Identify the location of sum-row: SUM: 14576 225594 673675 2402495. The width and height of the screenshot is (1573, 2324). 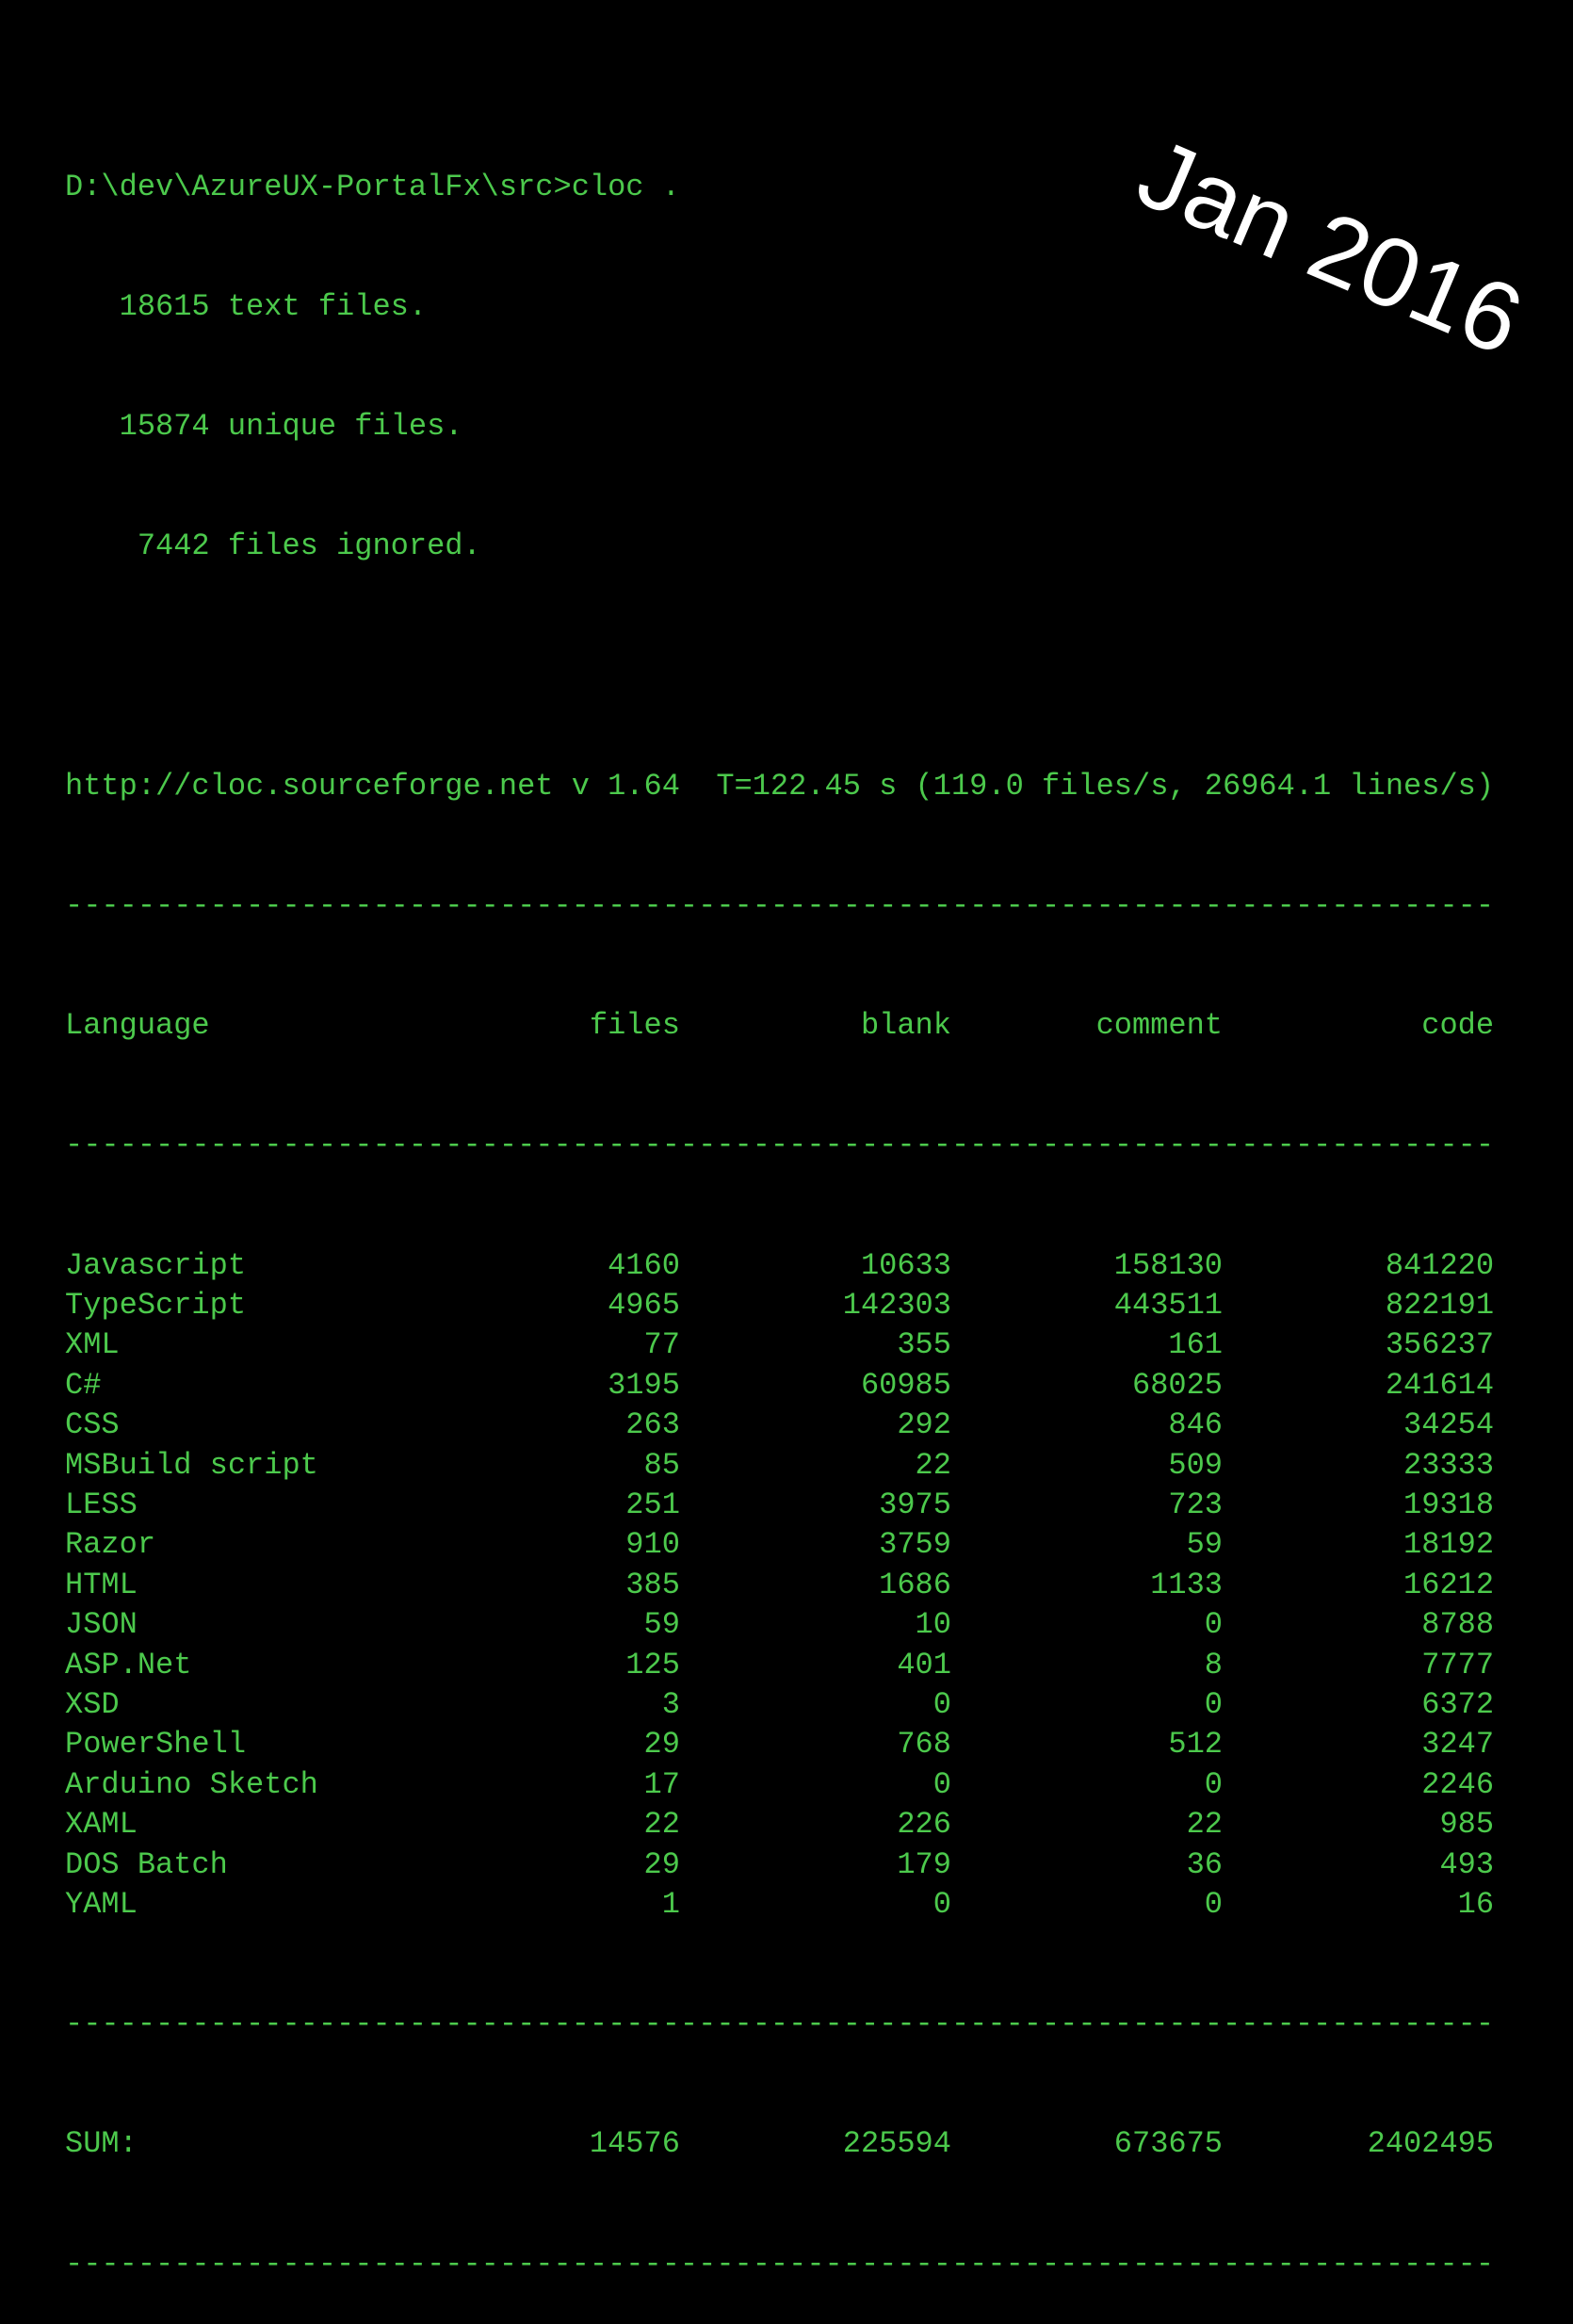
(780, 2144).